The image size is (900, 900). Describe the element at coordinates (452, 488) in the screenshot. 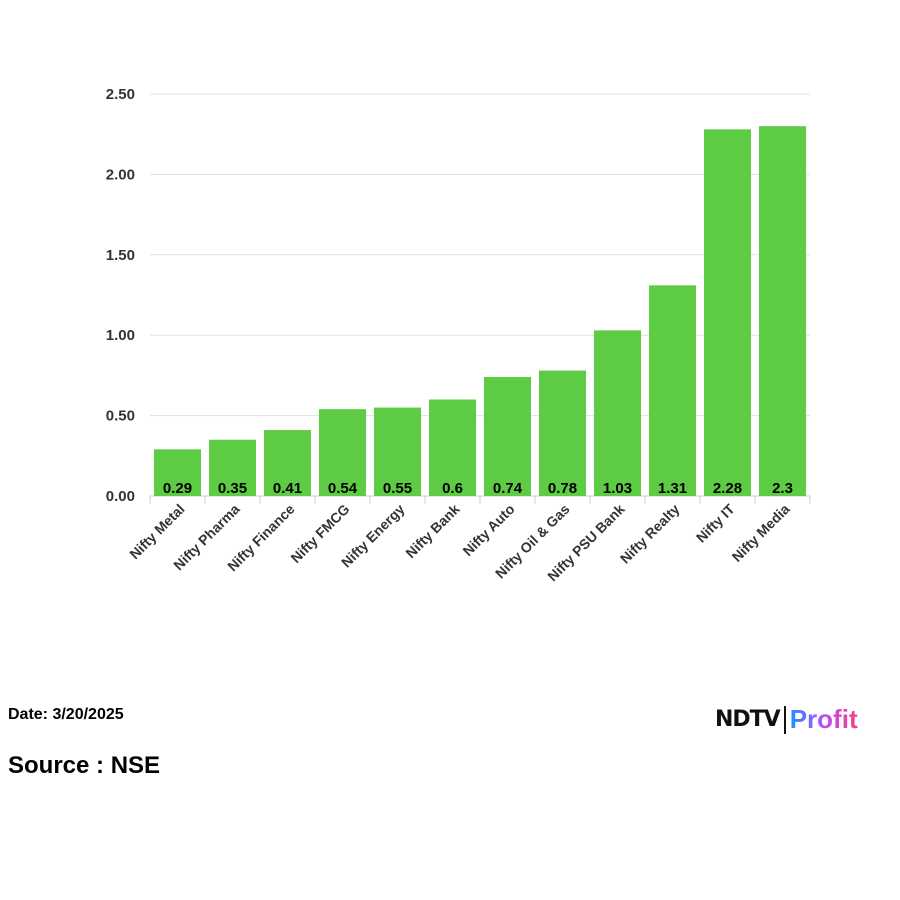

I see `data-label: 0.6` at that location.